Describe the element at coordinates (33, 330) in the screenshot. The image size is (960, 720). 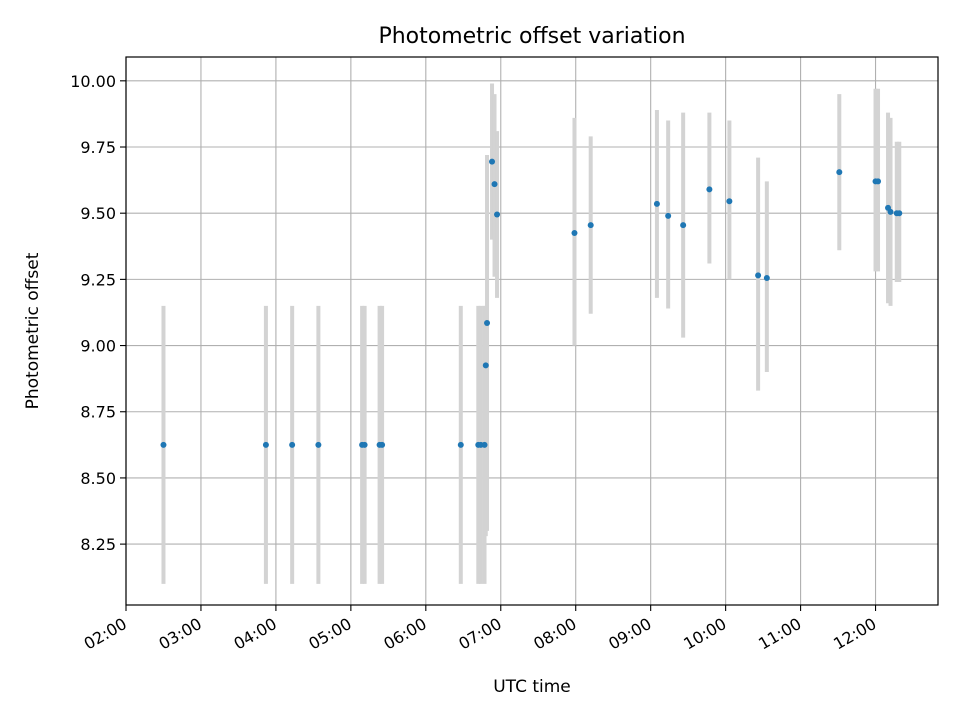
I see `y-axis-label: Photometric offset` at that location.